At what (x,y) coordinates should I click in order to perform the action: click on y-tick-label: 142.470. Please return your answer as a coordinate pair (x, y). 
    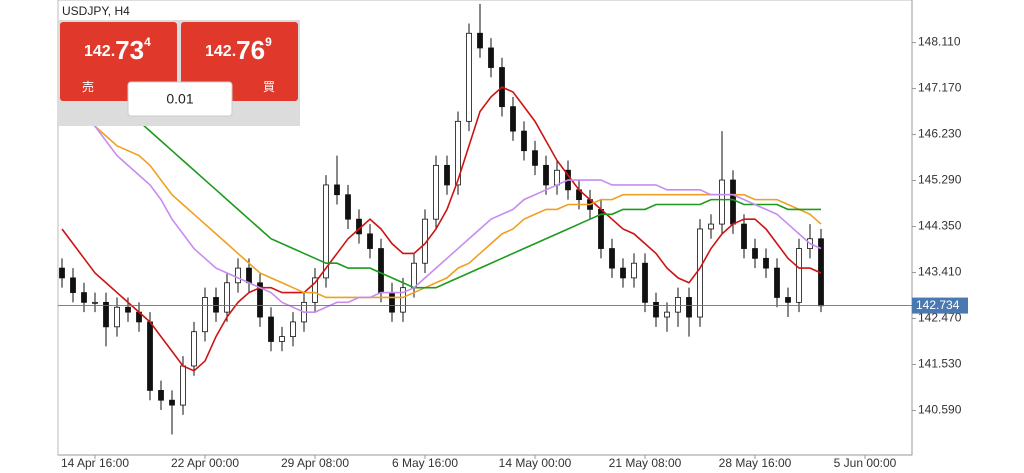
    Looking at the image, I should click on (940, 318).